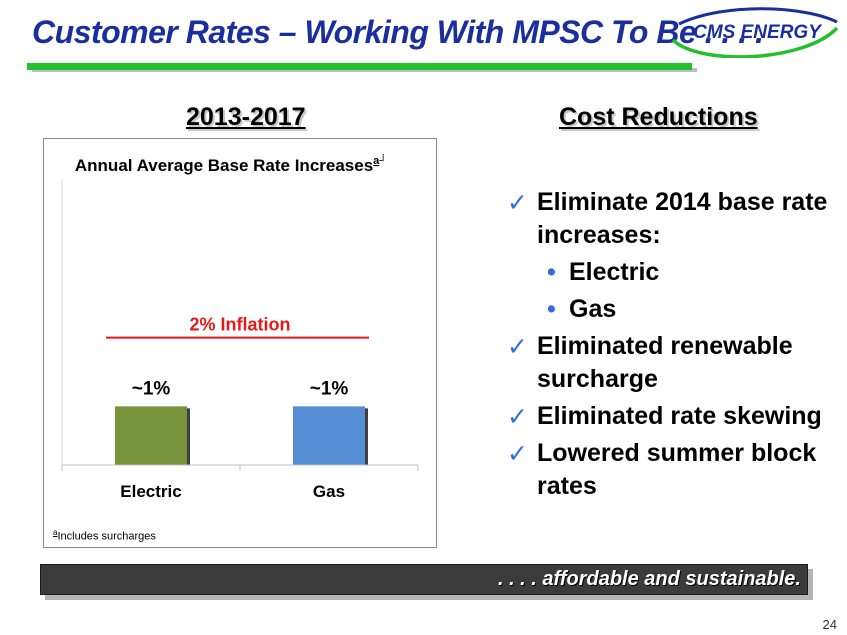  Describe the element at coordinates (329, 435) in the screenshot. I see `bar-gas` at that location.